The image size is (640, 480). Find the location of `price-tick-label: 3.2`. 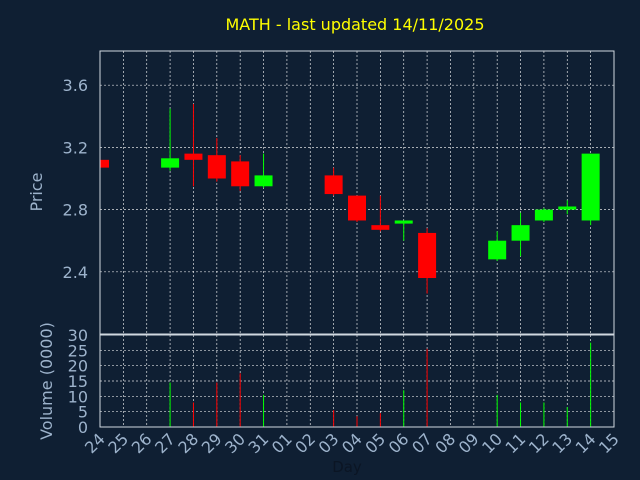

price-tick-label: 3.2 is located at coordinates (75, 147).